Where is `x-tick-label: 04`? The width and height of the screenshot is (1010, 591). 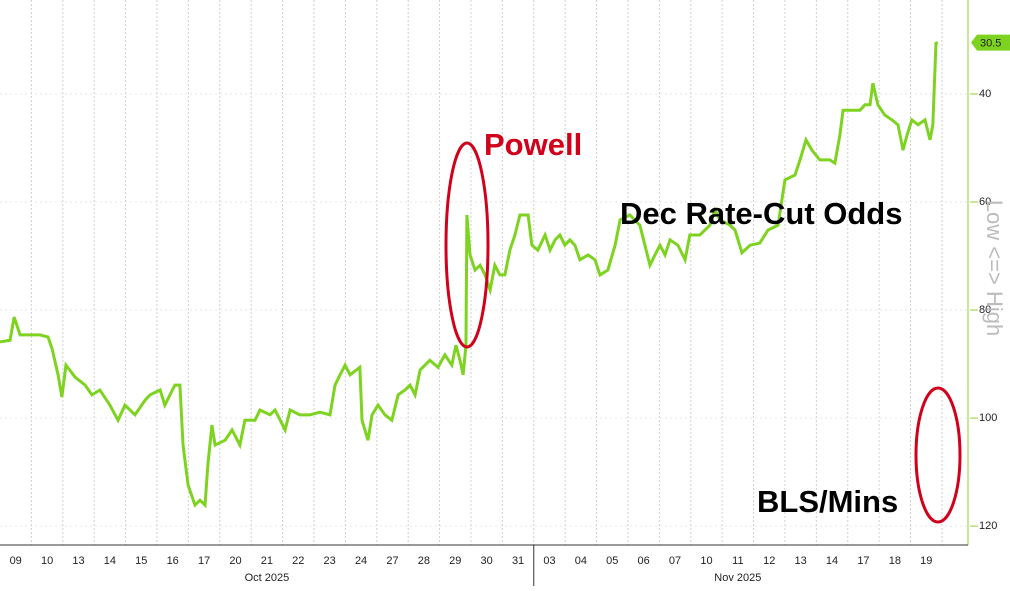 x-tick-label: 04 is located at coordinates (581, 561).